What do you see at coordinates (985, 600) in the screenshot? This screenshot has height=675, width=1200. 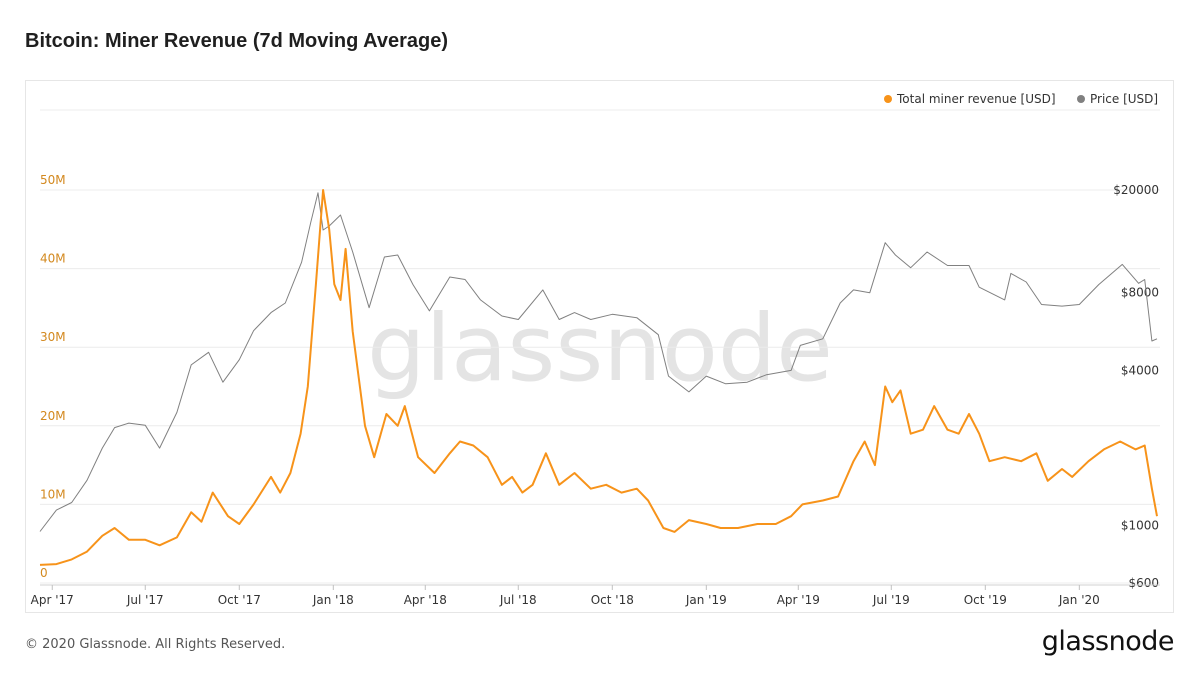 I see `x-axis-tick-label: Oct '19` at bounding box center [985, 600].